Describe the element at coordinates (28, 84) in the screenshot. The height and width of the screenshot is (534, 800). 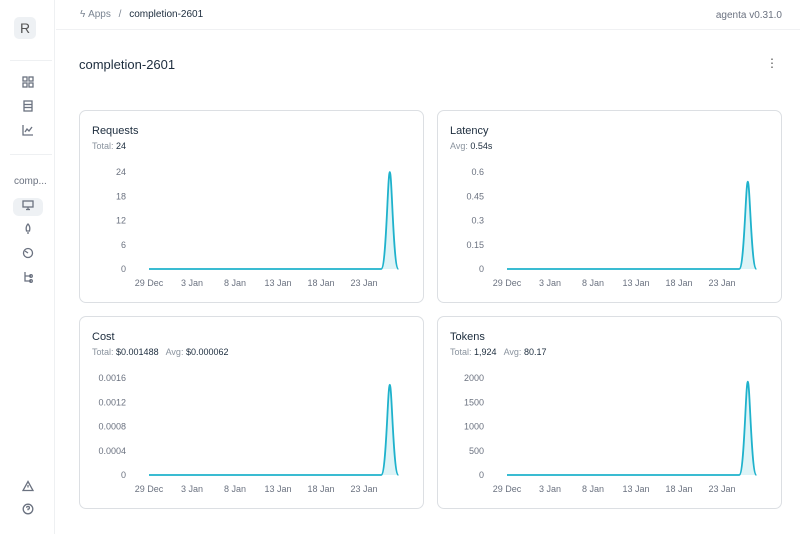
I see `grid-icon` at that location.